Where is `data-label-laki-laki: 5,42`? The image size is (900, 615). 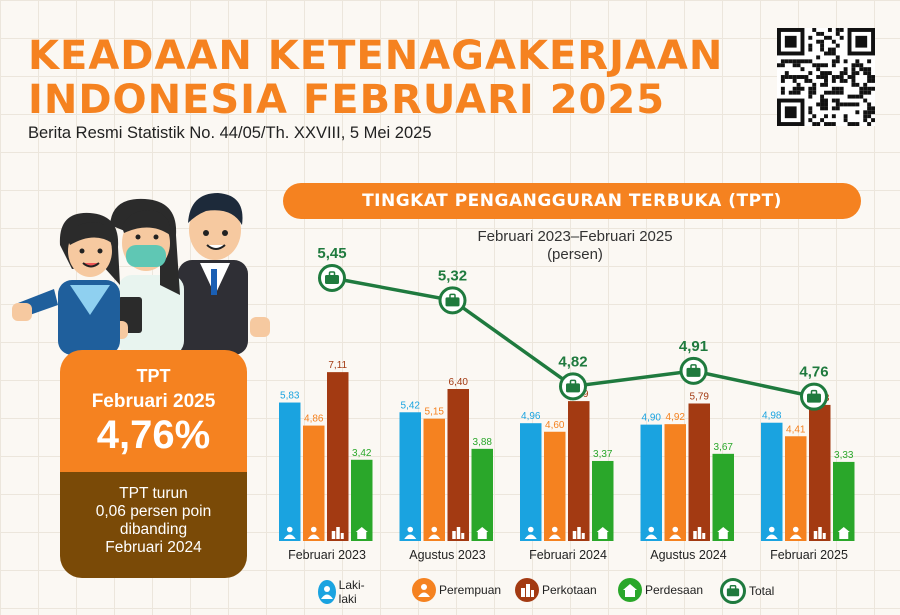 data-label-laki-laki: 5,42 is located at coordinates (411, 405).